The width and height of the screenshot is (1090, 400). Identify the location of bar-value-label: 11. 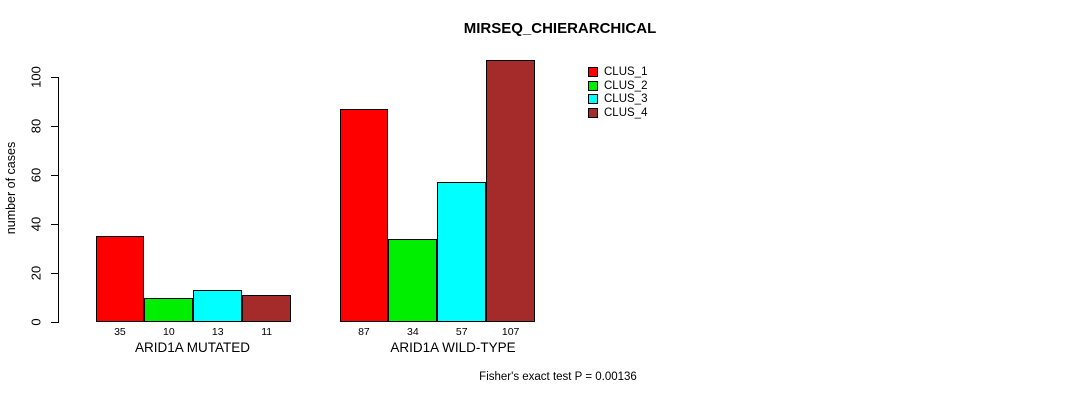
(267, 332).